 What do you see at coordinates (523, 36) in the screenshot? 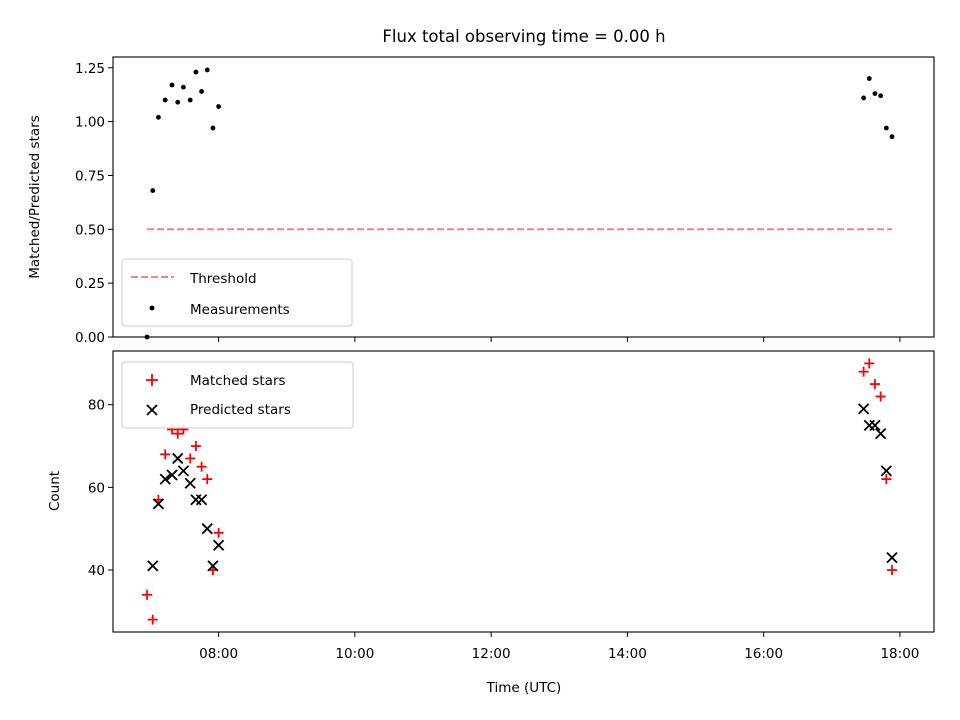
I see `chart-title: Flux total observing time = 0.00 h` at bounding box center [523, 36].